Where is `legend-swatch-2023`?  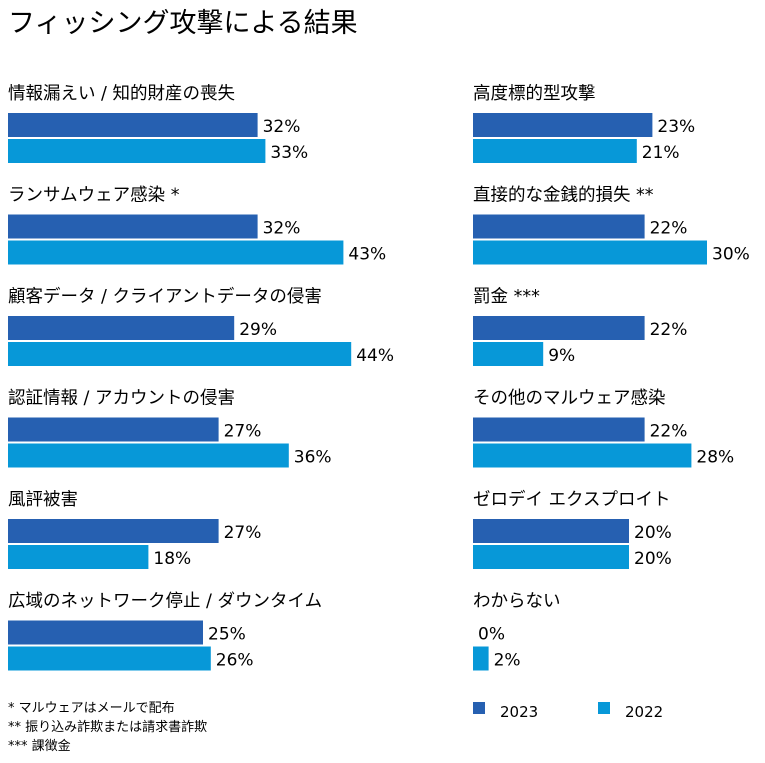
legend-swatch-2023 is located at coordinates (479, 708).